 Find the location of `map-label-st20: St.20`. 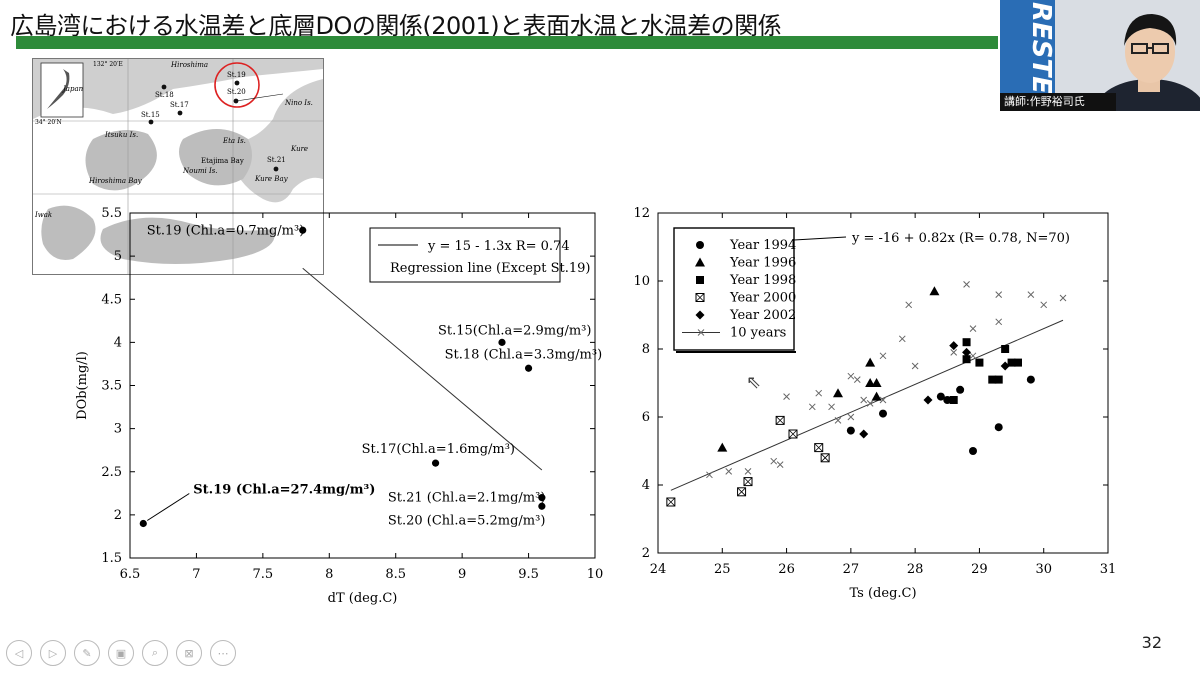

map-label-st20: St.20 is located at coordinates (236, 92).